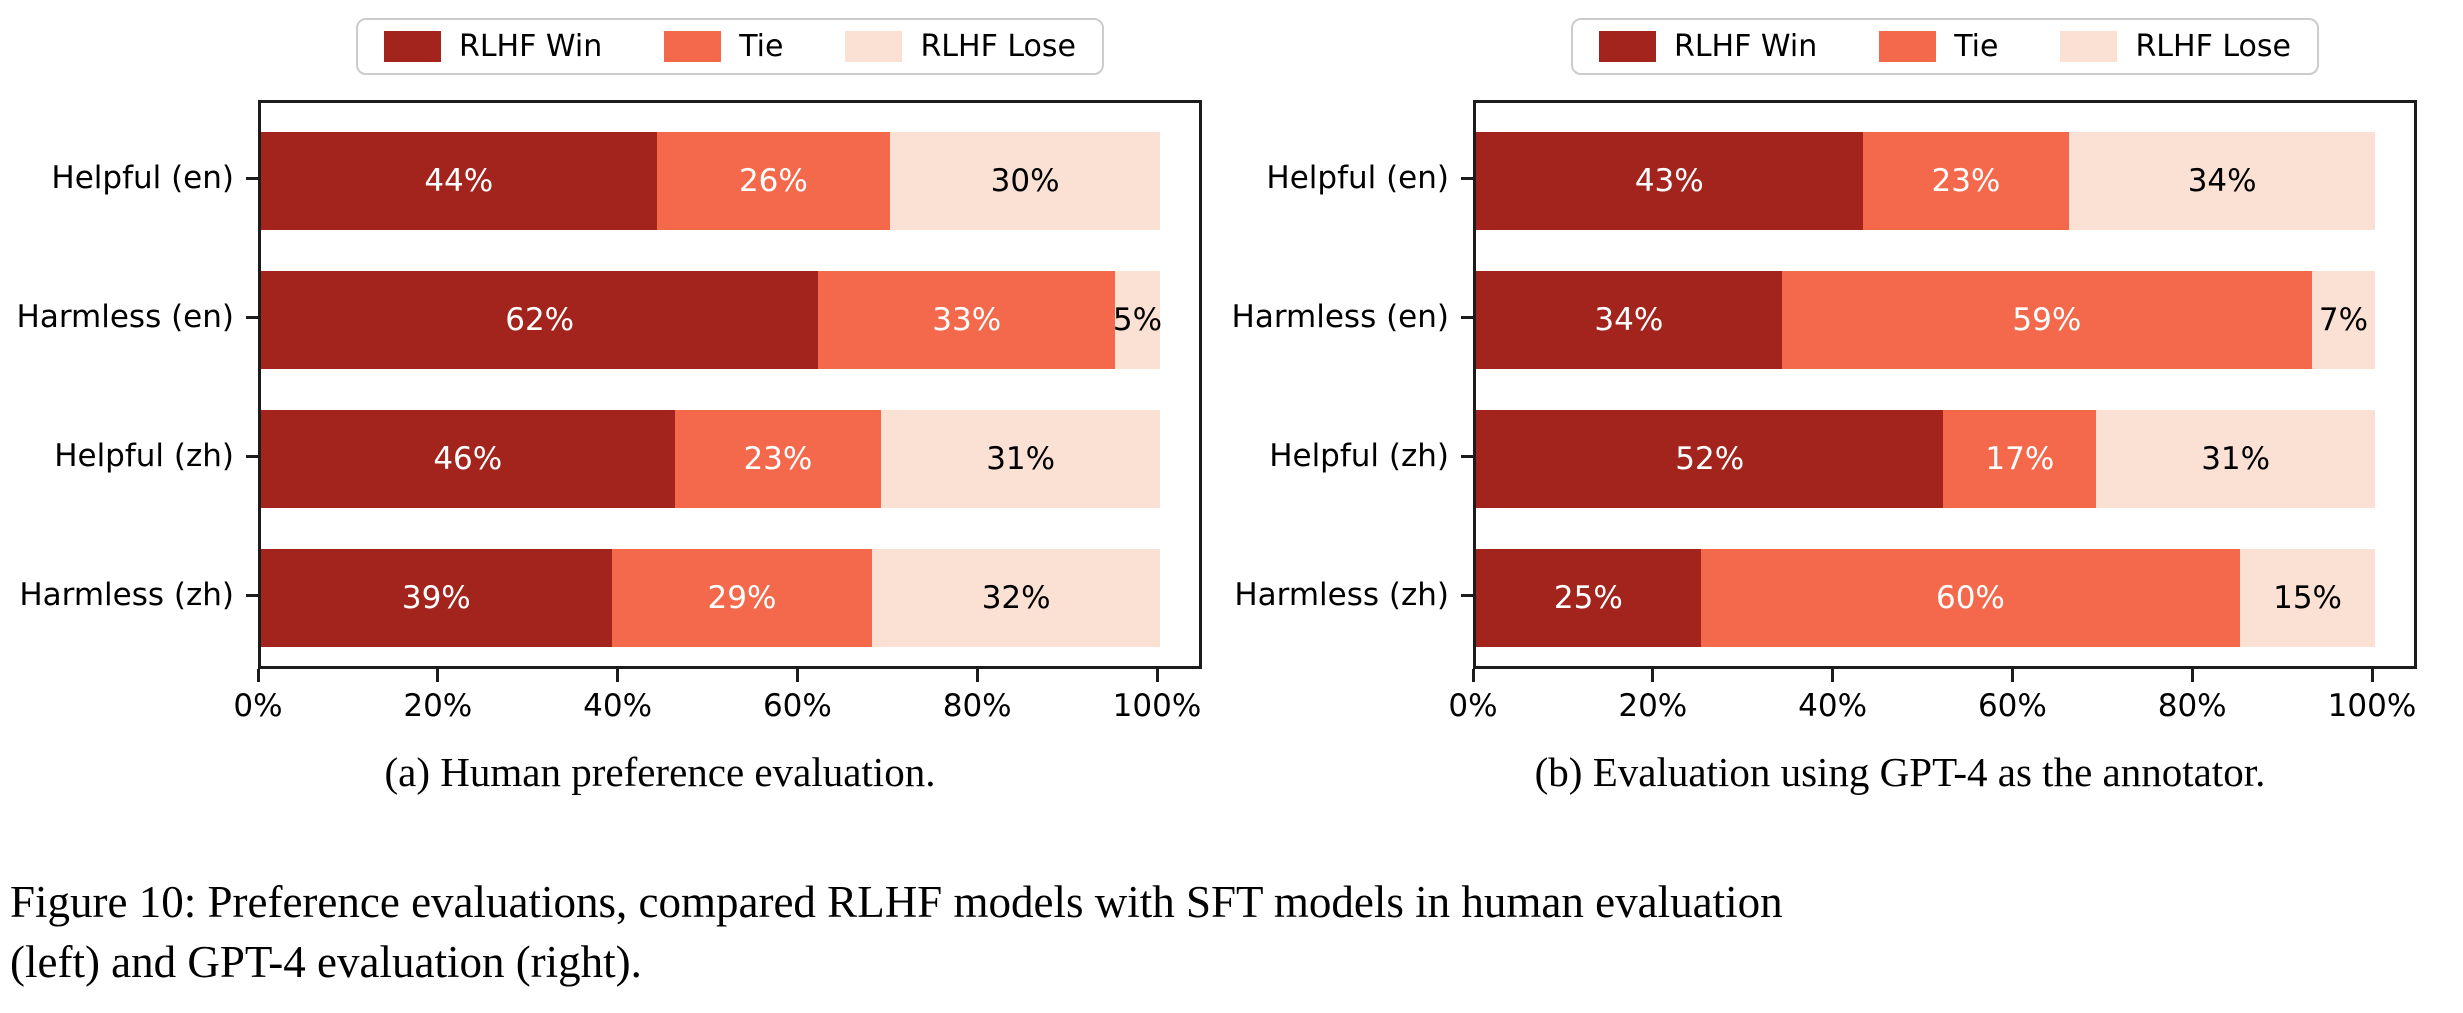 This screenshot has width=2463, height=1013. I want to click on bar-value-label: 52%, so click(1710, 459).